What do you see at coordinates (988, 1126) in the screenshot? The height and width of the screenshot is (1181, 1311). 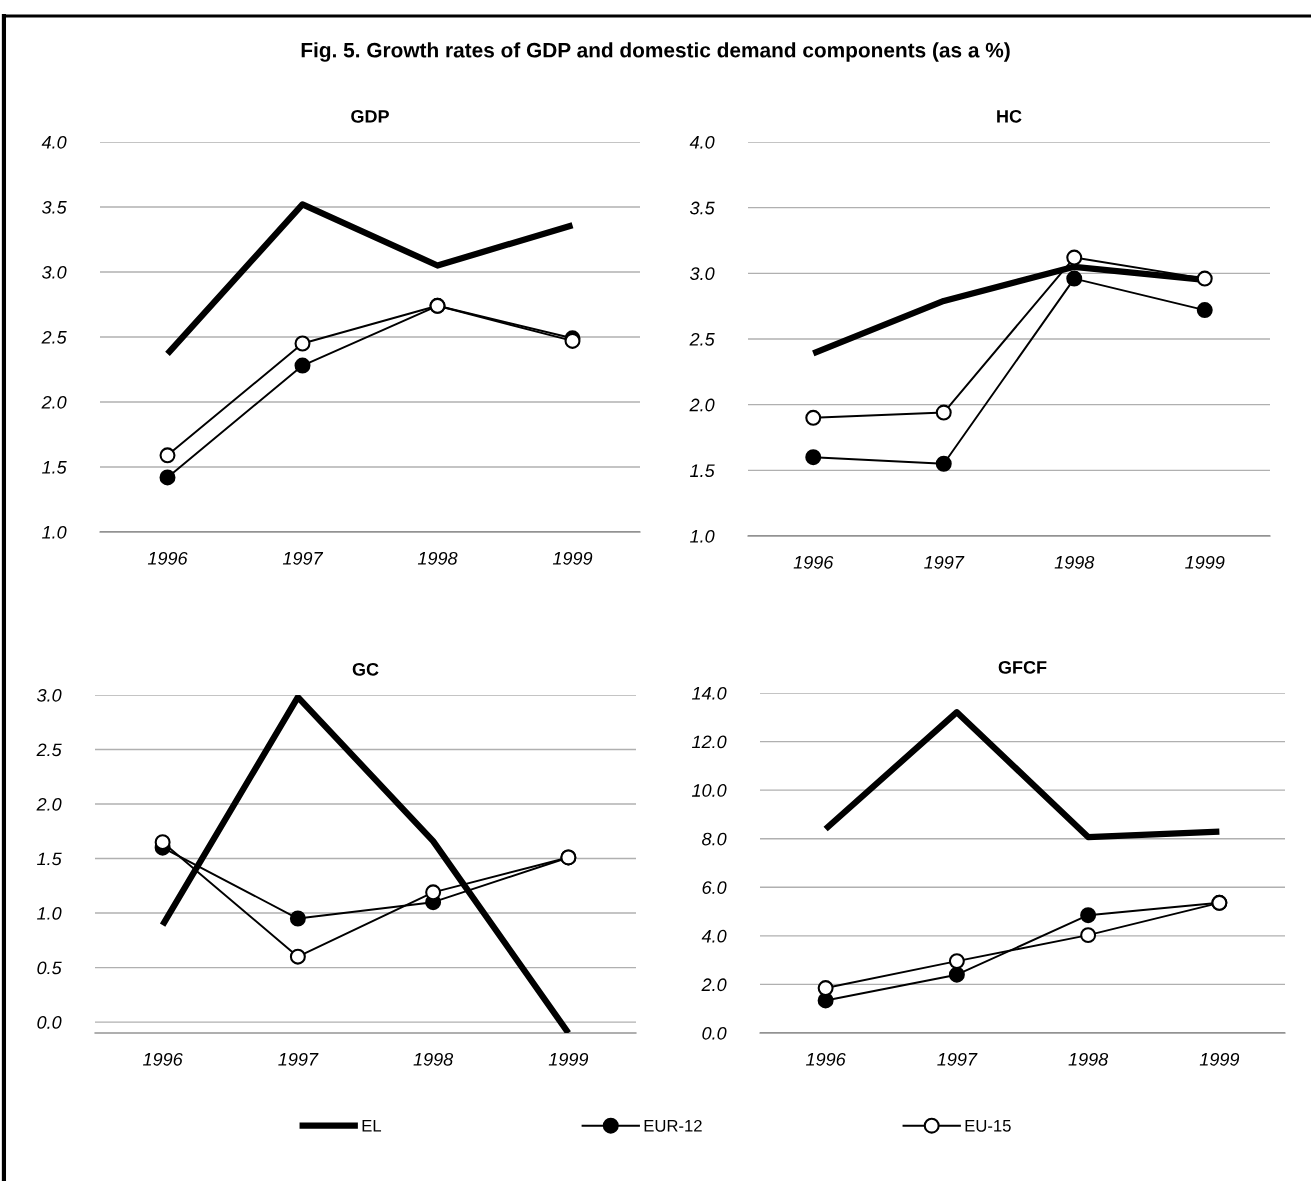 I see `legend-label: EU-15` at bounding box center [988, 1126].